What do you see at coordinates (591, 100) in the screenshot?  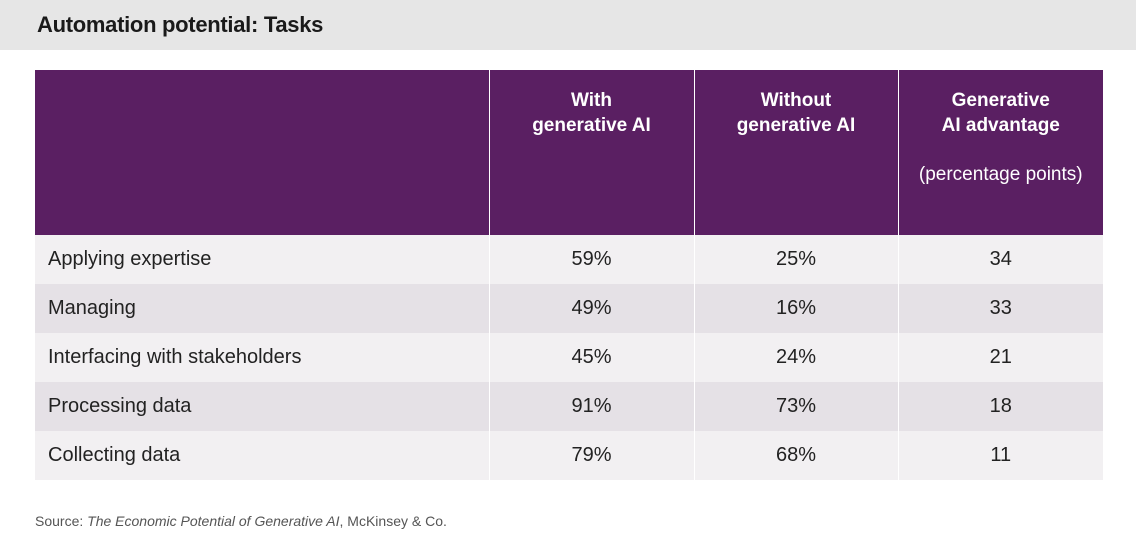 I see `header-with-line1: With` at bounding box center [591, 100].